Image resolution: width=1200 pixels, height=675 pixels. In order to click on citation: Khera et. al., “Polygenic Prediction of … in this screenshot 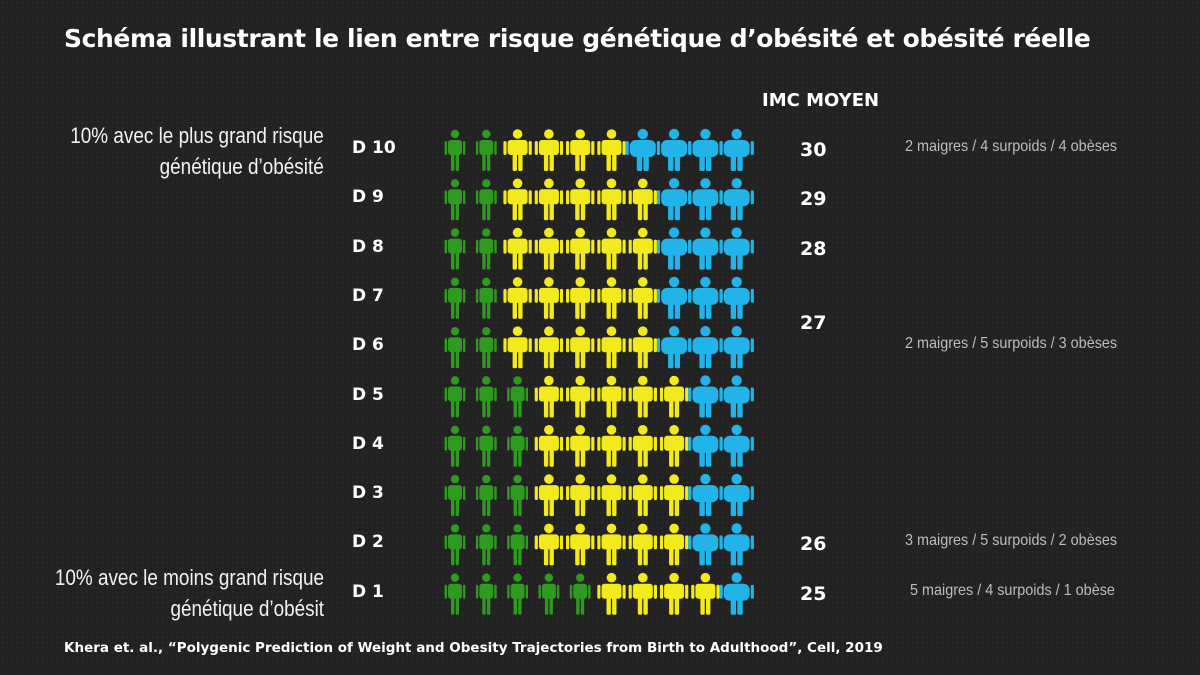, I will do `click(473, 648)`.